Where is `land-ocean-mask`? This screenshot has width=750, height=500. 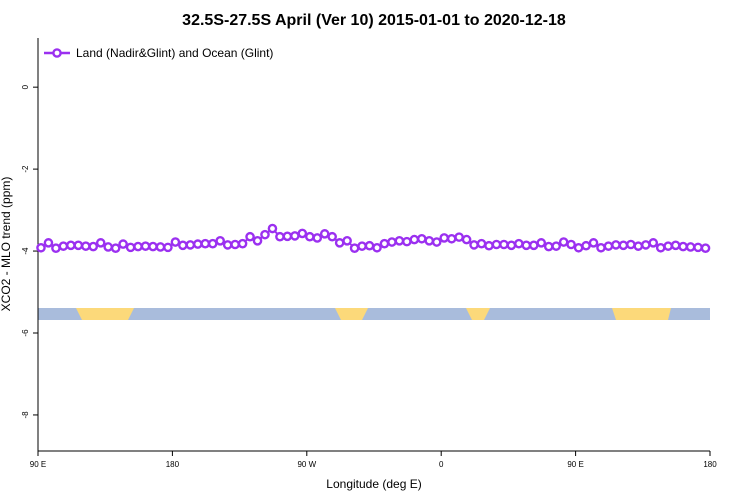
land-ocean-mask is located at coordinates (374, 314).